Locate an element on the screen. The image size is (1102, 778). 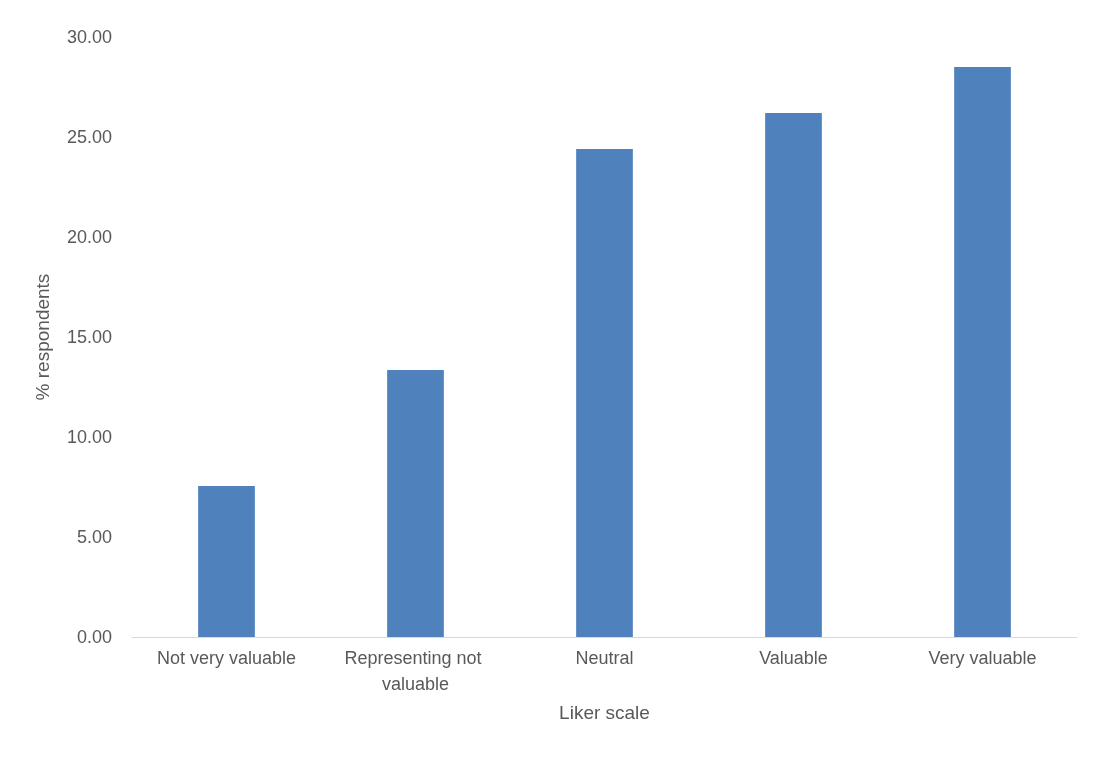
y-tick-label: 20.00 is located at coordinates (89, 237).